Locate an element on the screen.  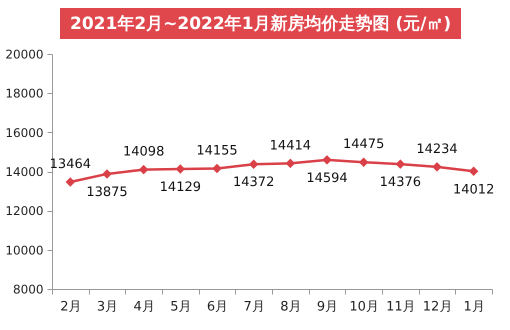
x-tick-label: 7月 is located at coordinates (254, 307).